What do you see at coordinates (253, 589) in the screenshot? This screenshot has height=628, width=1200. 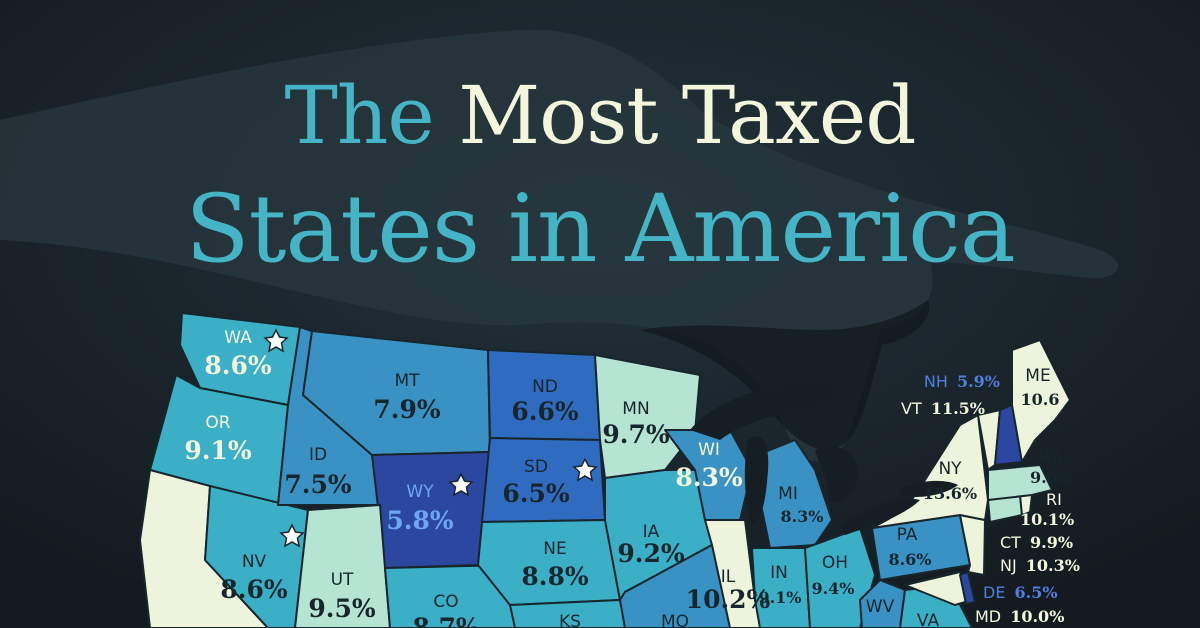 I see `state-rate-nv: 8.6%` at bounding box center [253, 589].